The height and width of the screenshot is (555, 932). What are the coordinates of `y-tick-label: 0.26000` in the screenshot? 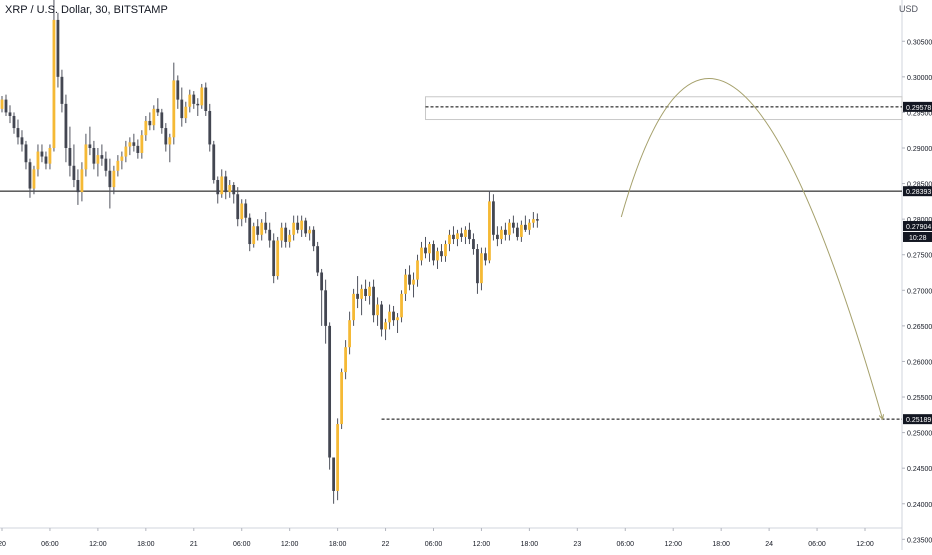 It's located at (919, 362).